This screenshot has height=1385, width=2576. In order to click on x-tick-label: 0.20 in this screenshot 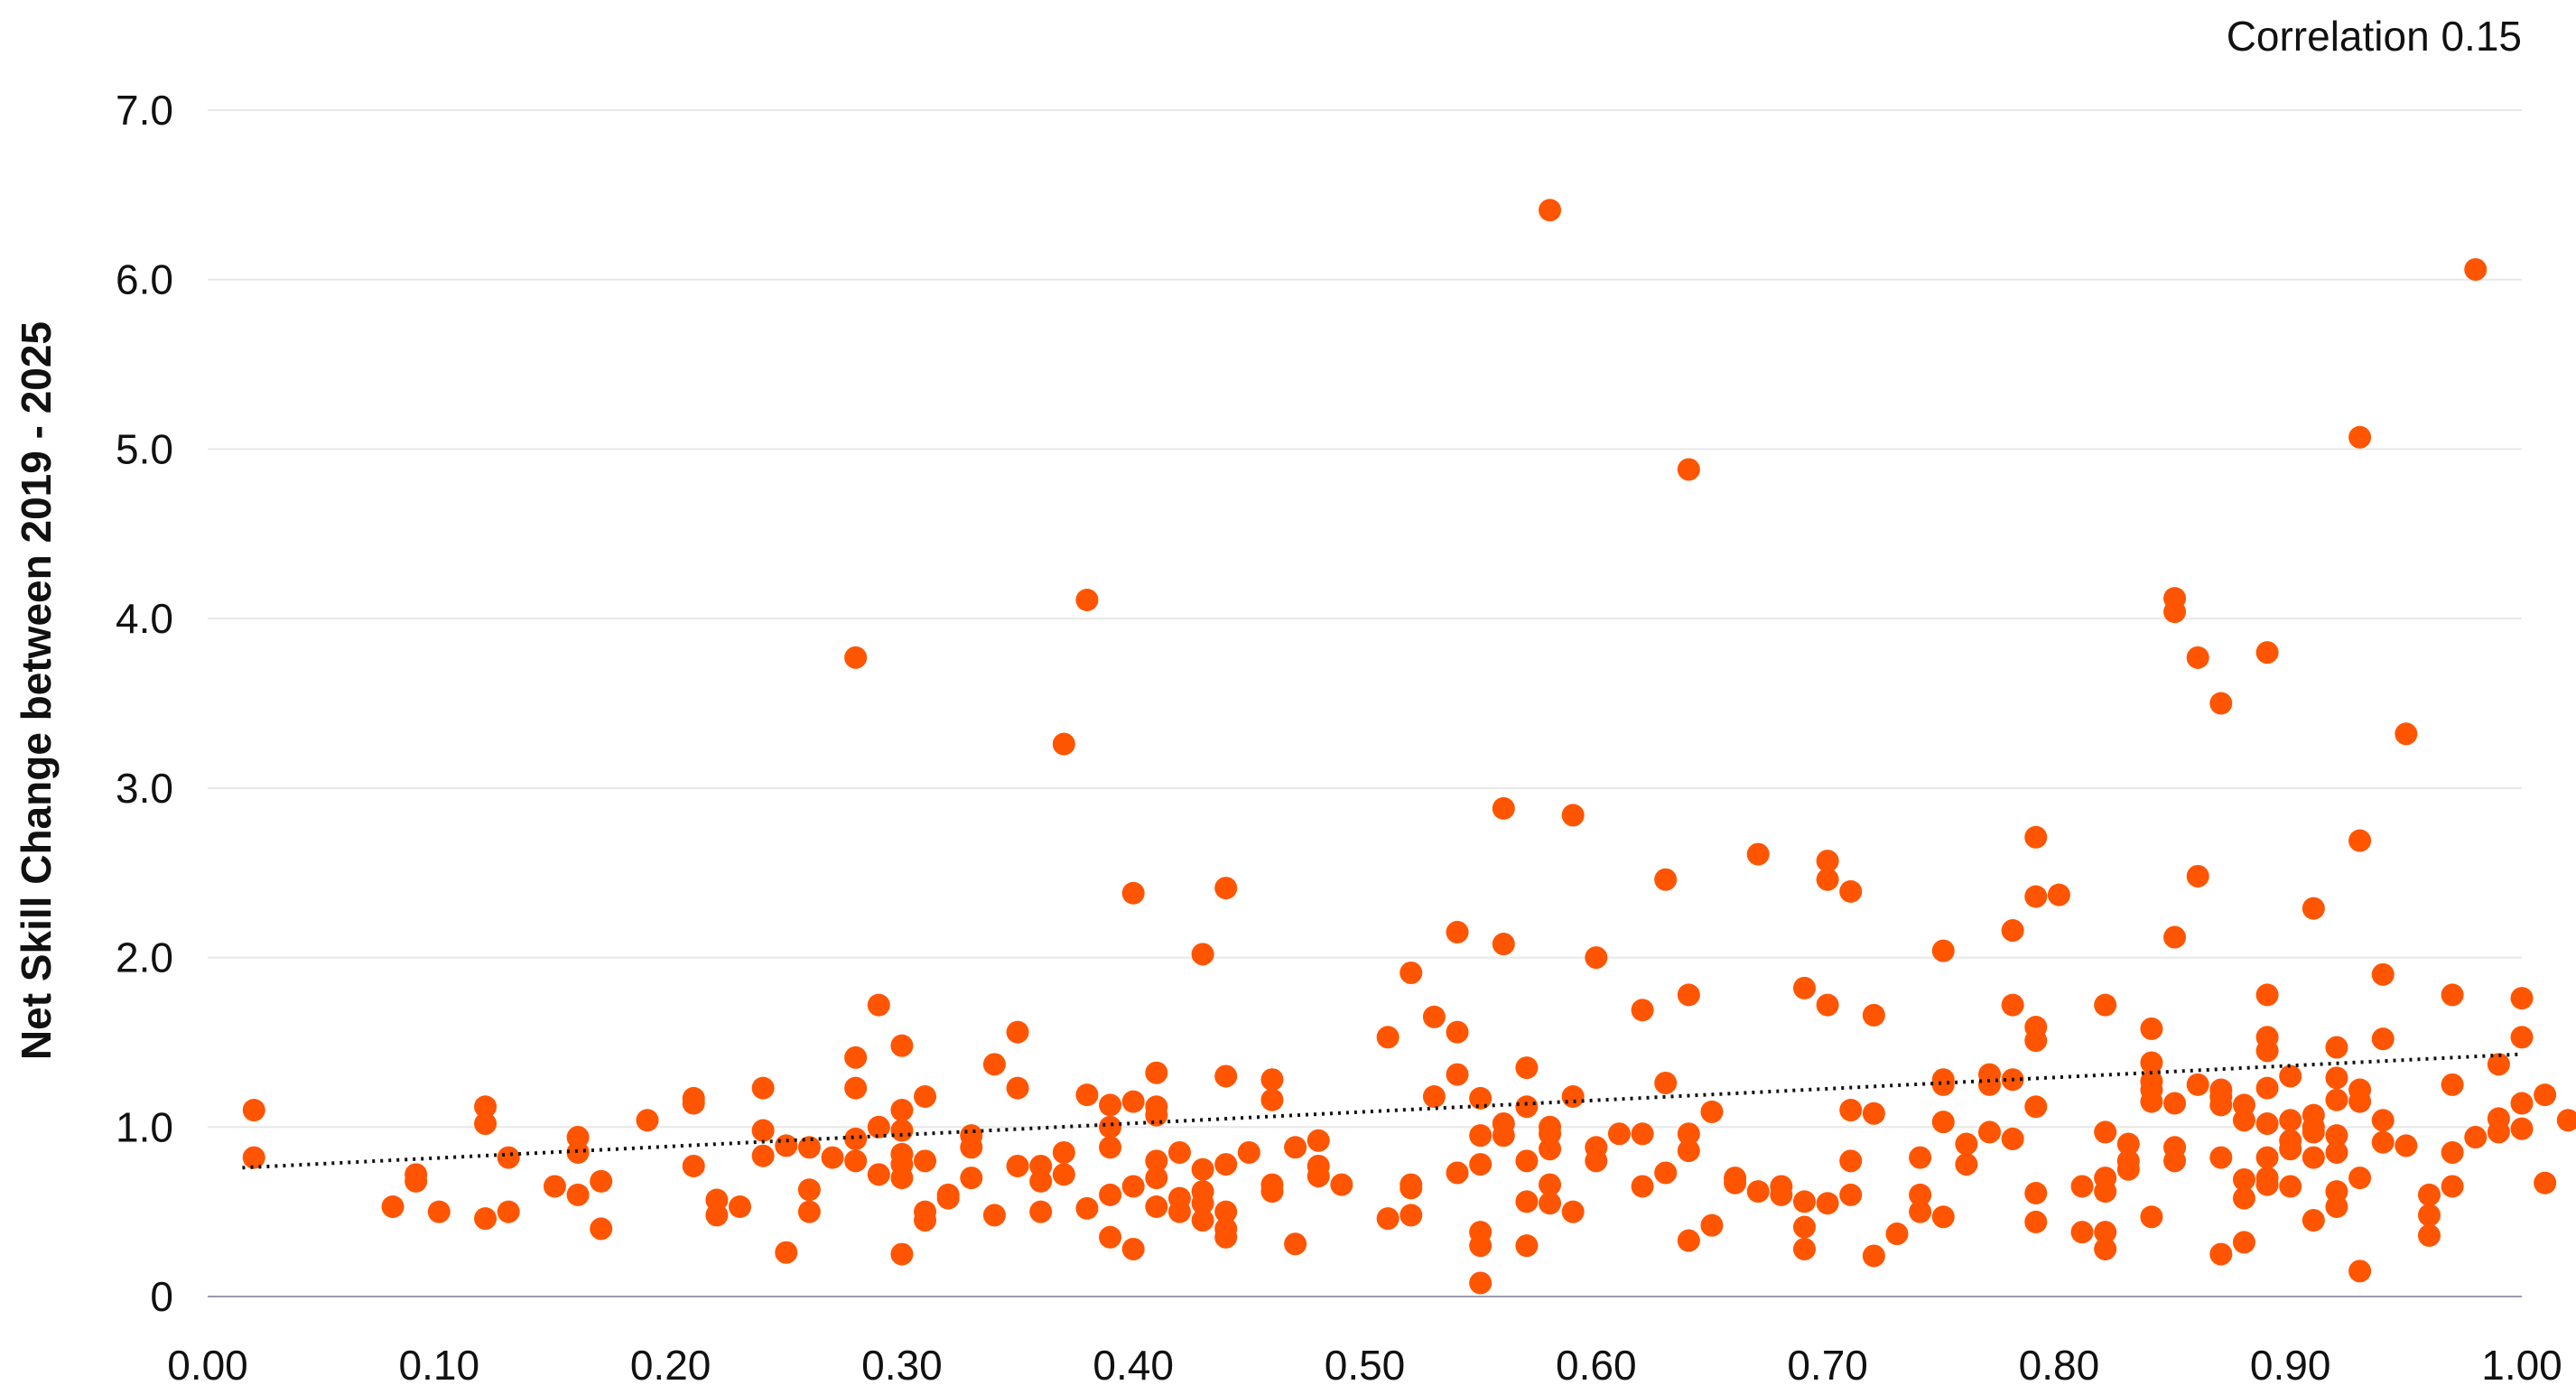, I will do `click(670, 1363)`.